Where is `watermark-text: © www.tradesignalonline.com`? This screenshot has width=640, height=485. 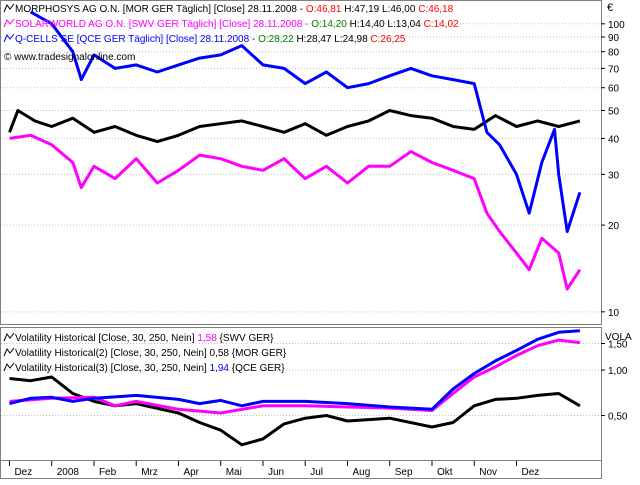
watermark-text: © www.tradesignalonline.com is located at coordinates (69, 57).